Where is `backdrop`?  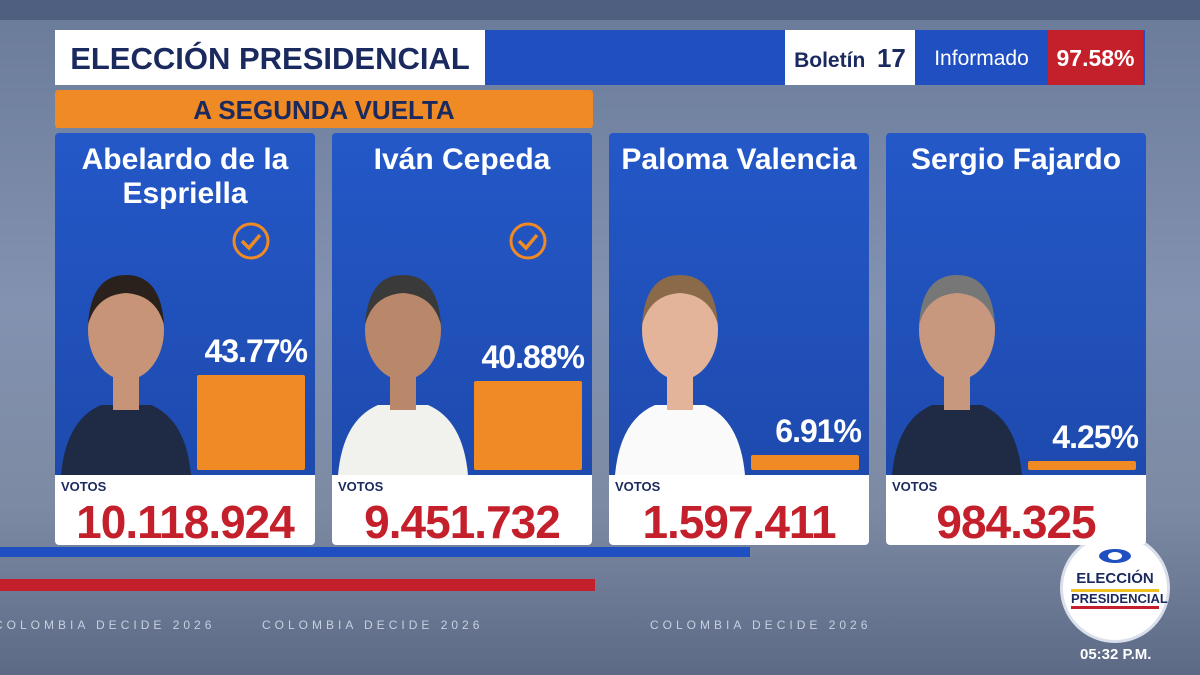 backdrop is located at coordinates (600, 10).